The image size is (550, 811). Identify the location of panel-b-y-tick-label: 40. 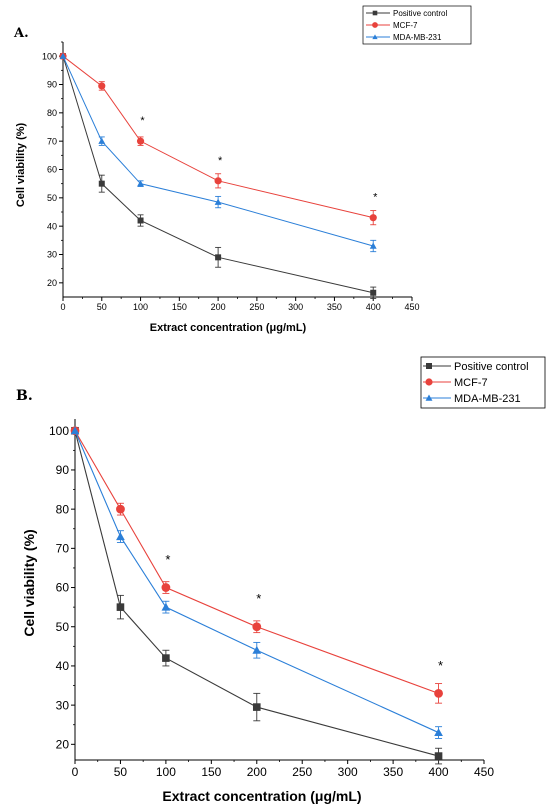
(63, 666).